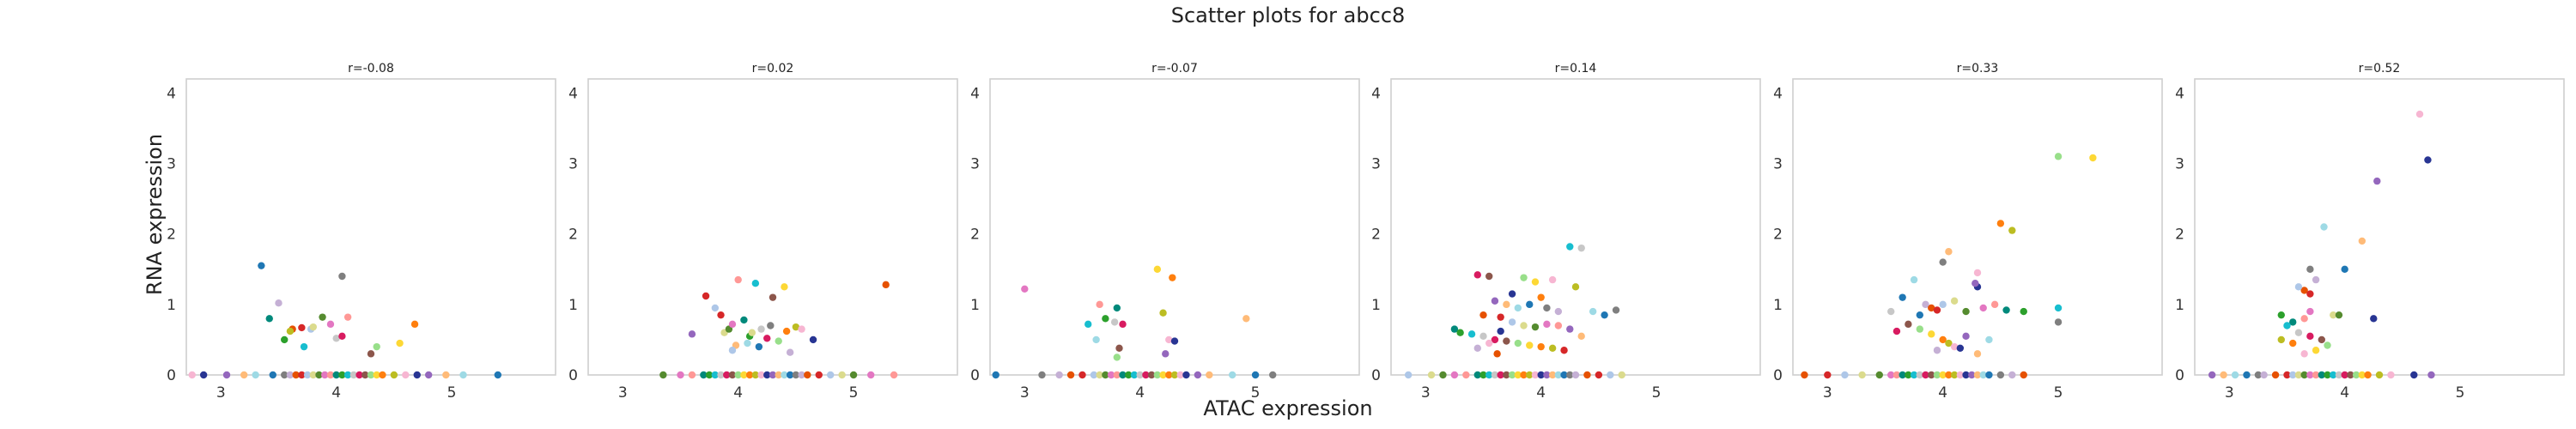  I want to click on x-tick-label: 5, so click(2460, 393).